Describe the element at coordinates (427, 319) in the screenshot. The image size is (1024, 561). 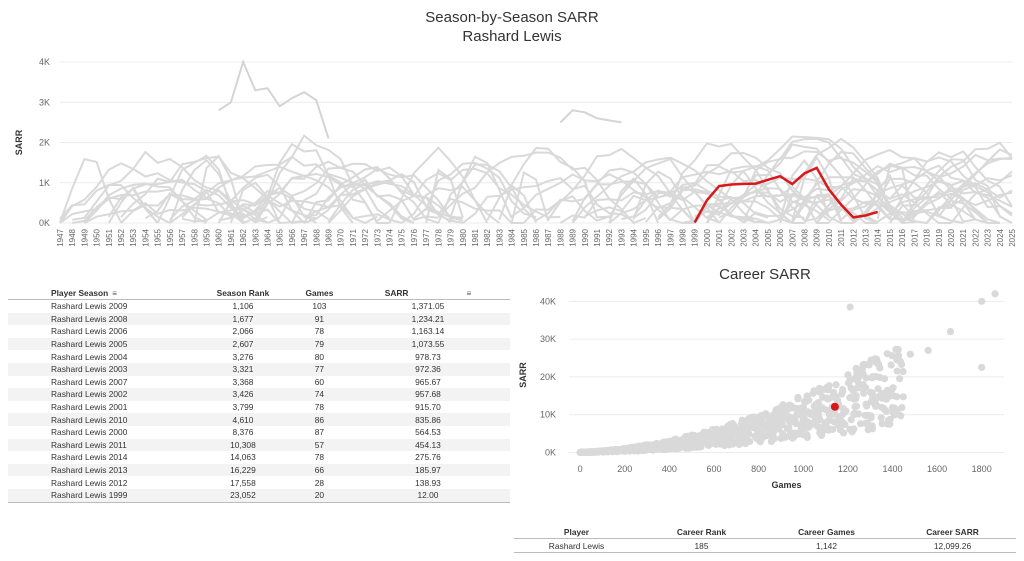
I see `cell-sarr: 1,234.21` at that location.